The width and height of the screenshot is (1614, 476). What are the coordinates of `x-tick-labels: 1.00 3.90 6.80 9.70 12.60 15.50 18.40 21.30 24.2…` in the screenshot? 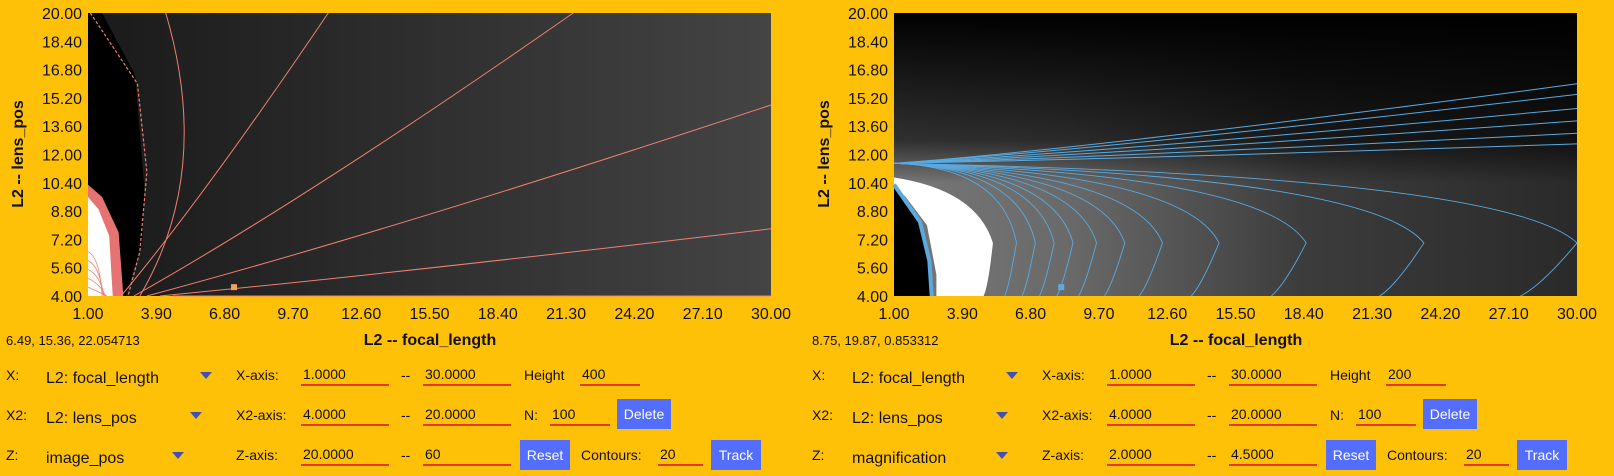 It's located at (1237, 314).